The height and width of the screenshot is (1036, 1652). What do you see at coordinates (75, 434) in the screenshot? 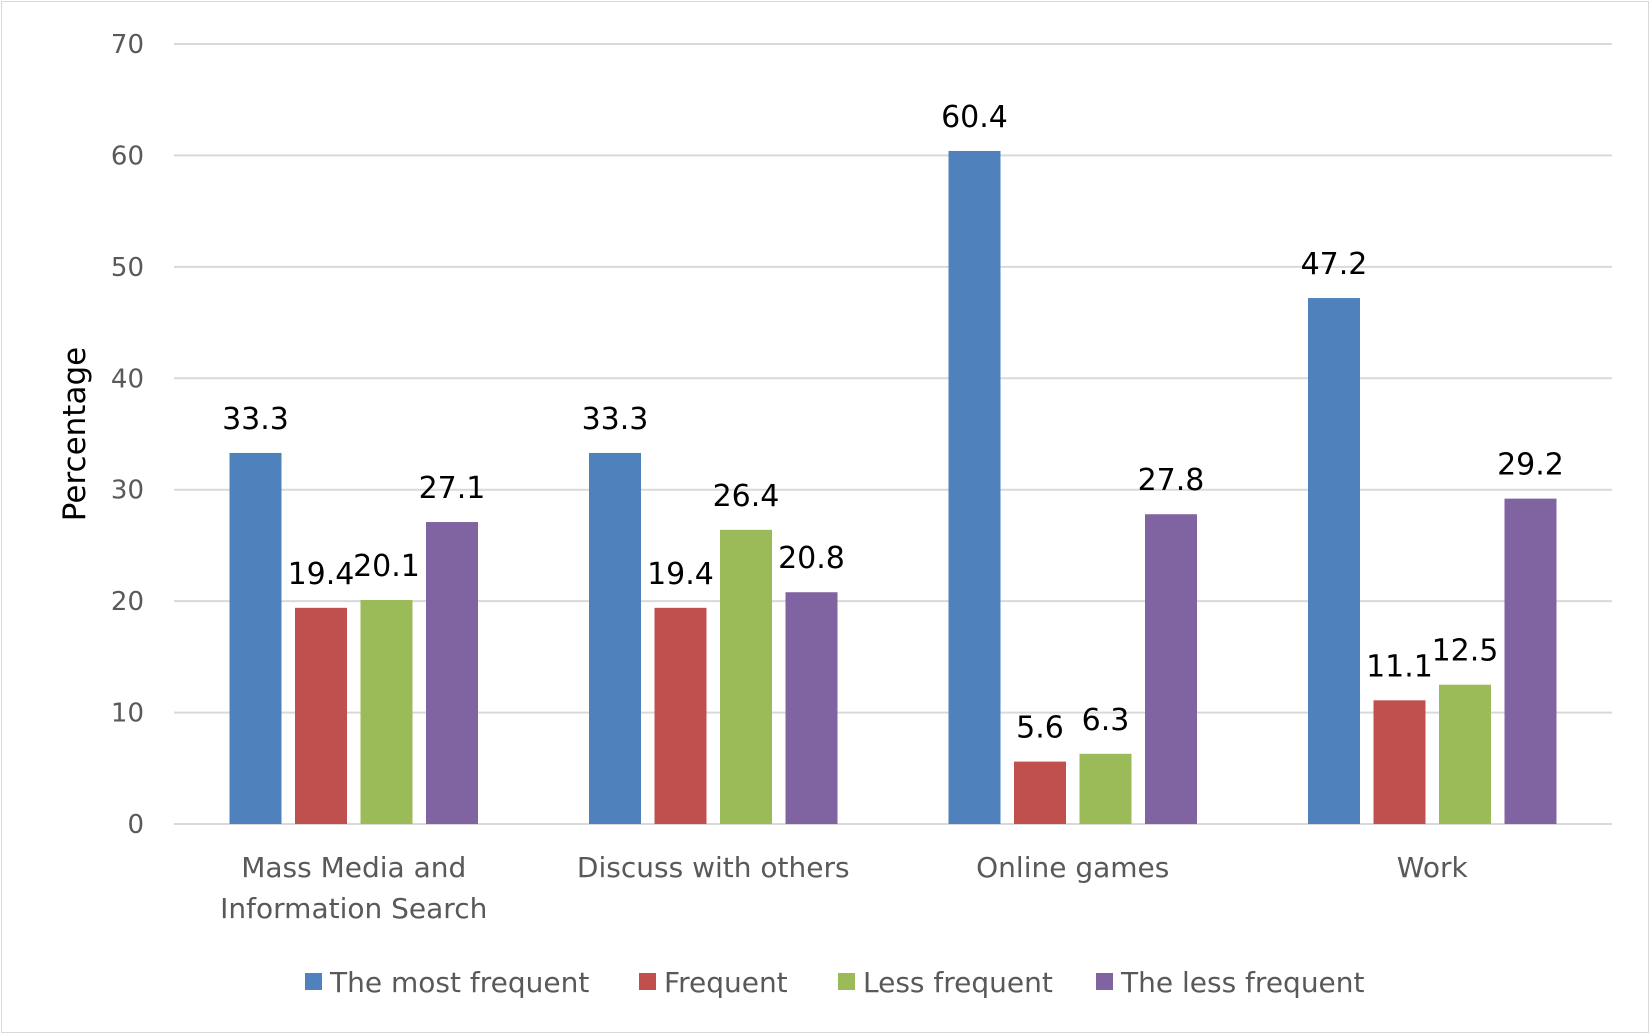
I see `y-axis-label: Percentage` at bounding box center [75, 434].